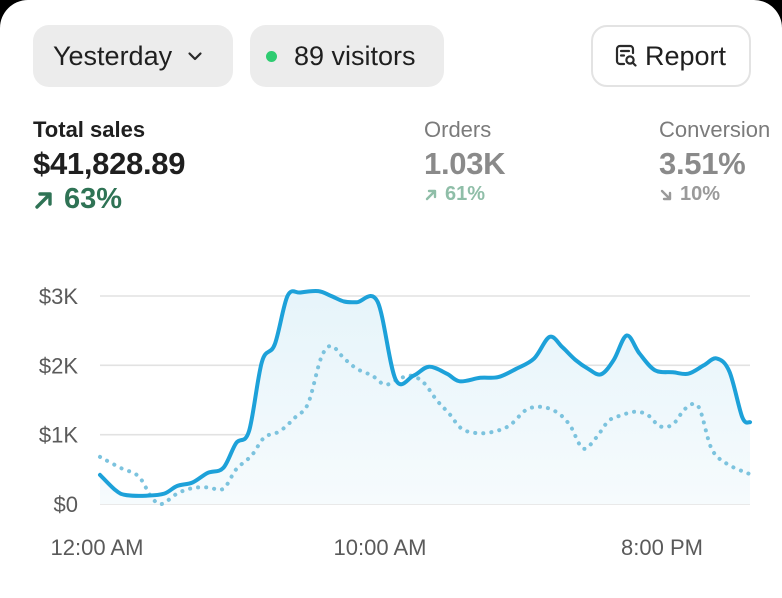 The height and width of the screenshot is (598, 782). I want to click on metric-change: 63%, so click(109, 199).